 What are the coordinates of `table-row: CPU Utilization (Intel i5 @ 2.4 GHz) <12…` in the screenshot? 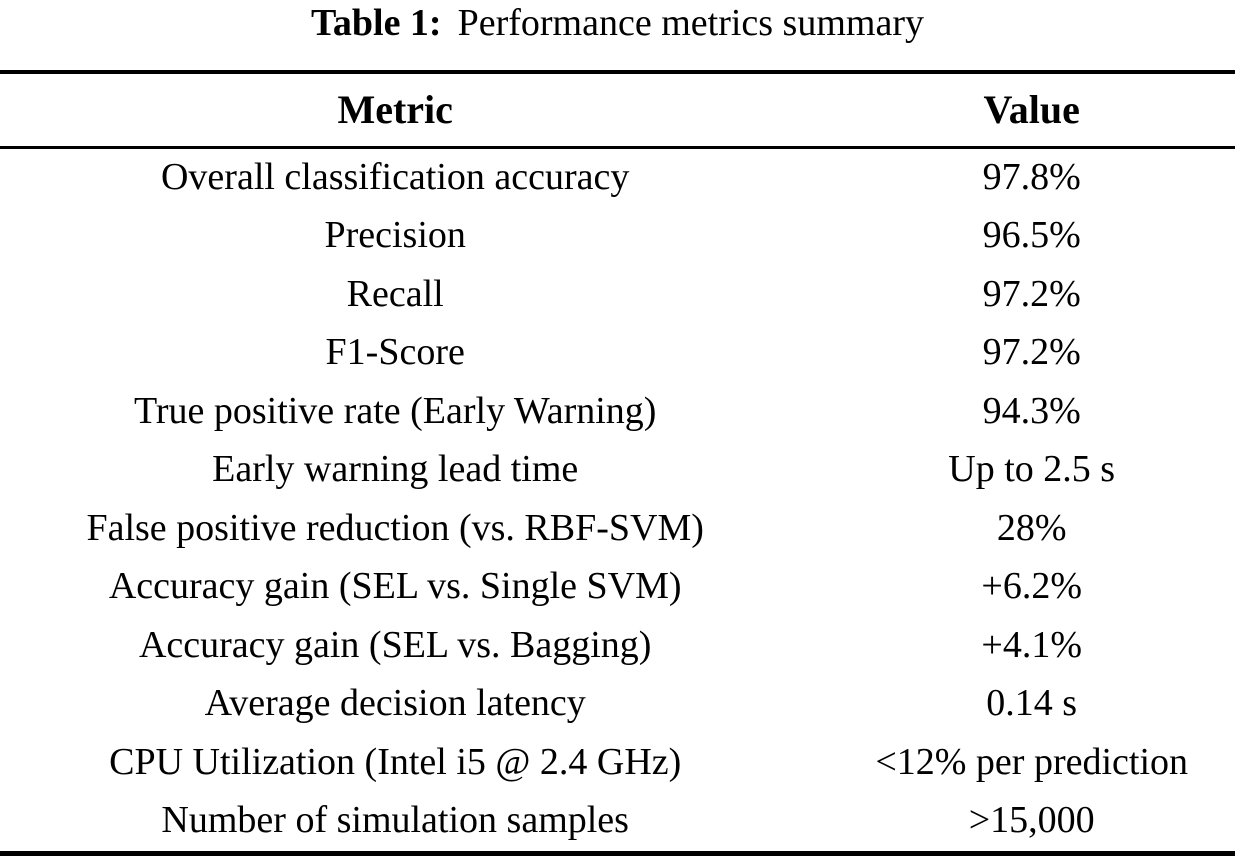 It's located at (617, 763).